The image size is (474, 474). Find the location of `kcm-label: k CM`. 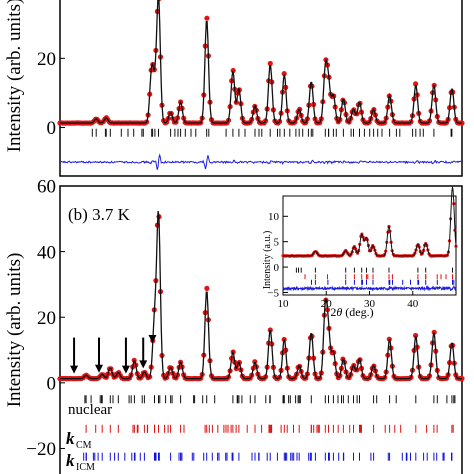

kcm-label: k CM is located at coordinates (79, 440).